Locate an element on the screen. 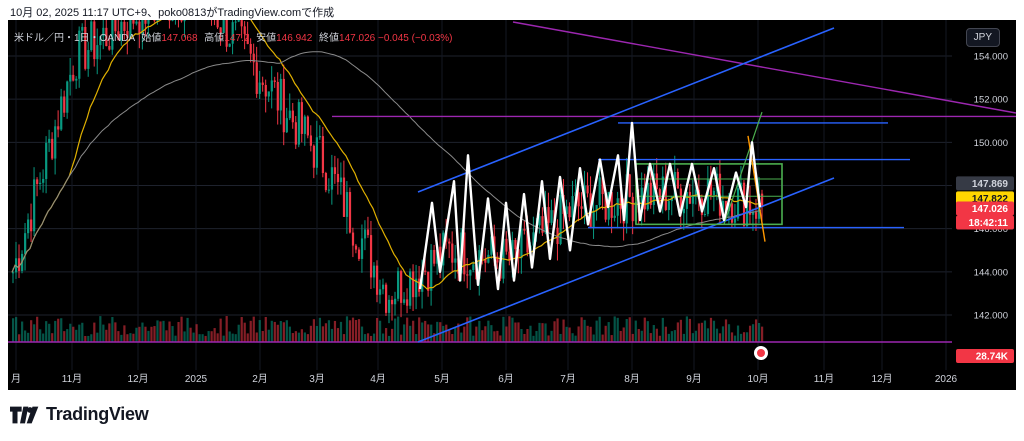 The width and height of the screenshot is (1024, 441). symbol-label: 米ドル／円・1日・OANDA is located at coordinates (74, 38).